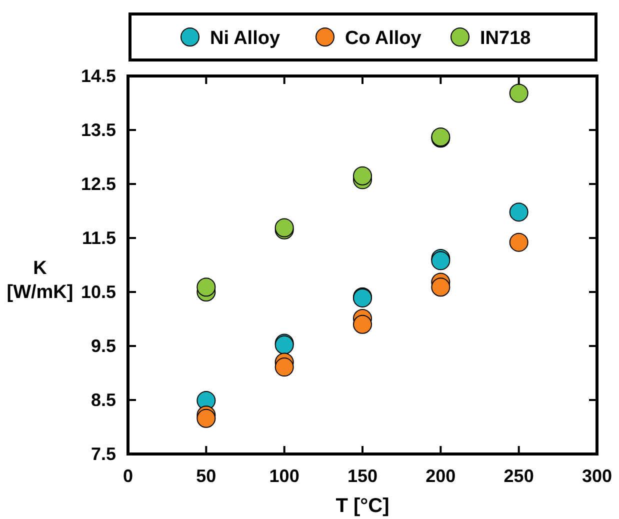 The image size is (619, 519). I want to click on x-tick-label: 0, so click(128, 476).